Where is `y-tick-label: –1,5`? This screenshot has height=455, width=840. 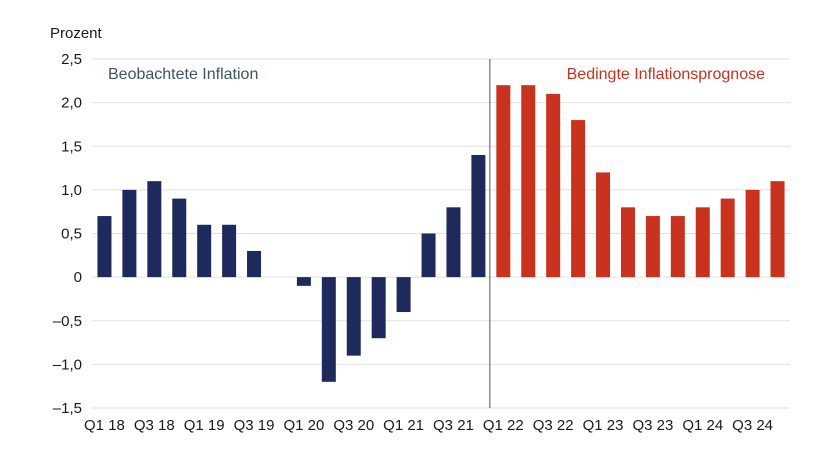
y-tick-label: –1,5 is located at coordinates (67, 408).